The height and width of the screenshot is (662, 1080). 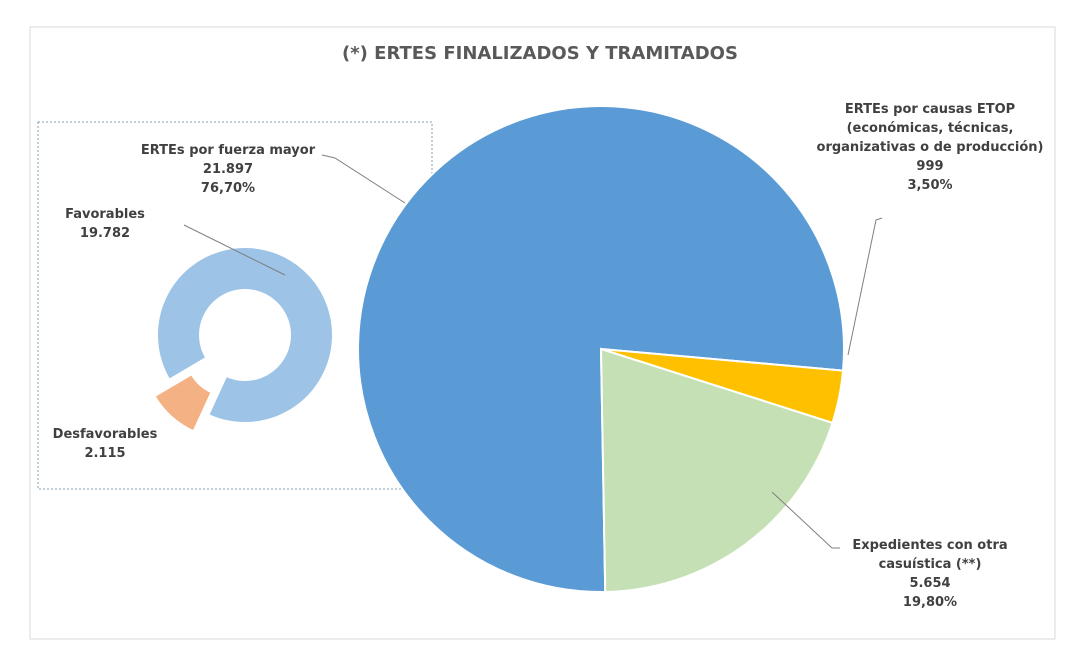 What do you see at coordinates (930, 185) in the screenshot?
I see `percentage-label: 3,50%` at bounding box center [930, 185].